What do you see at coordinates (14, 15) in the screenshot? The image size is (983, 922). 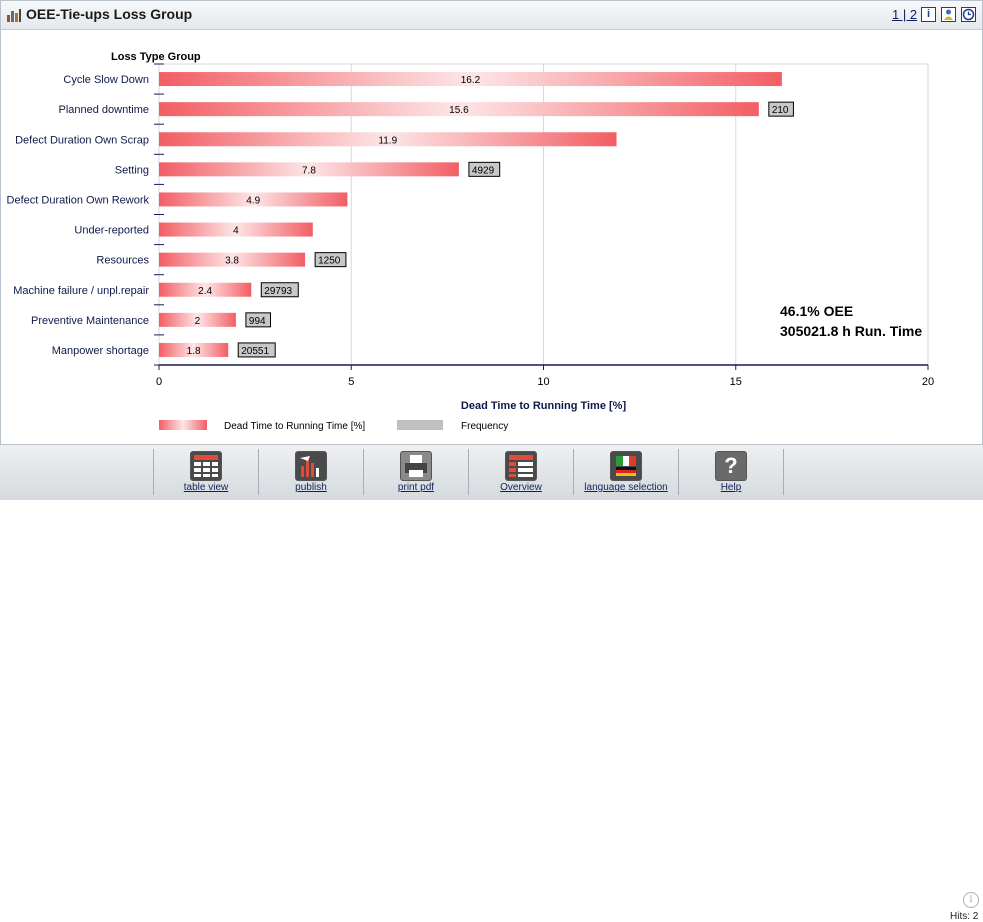 I see `bar-chart-icon` at bounding box center [14, 15].